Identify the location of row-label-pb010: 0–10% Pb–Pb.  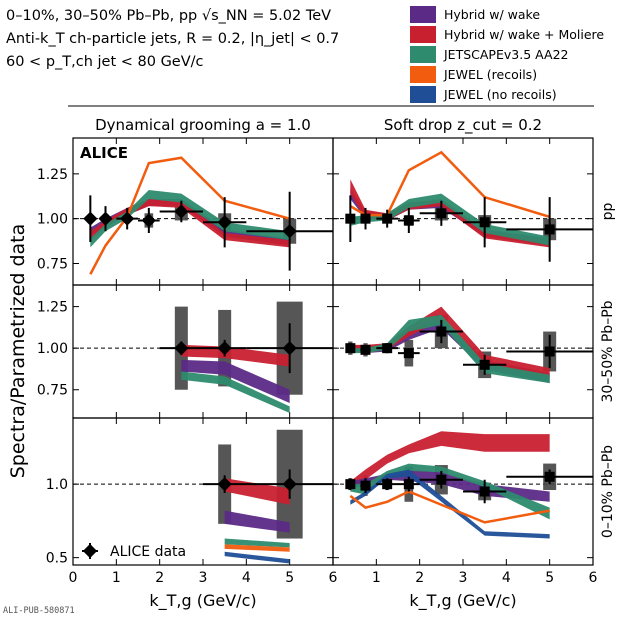
(608, 491).